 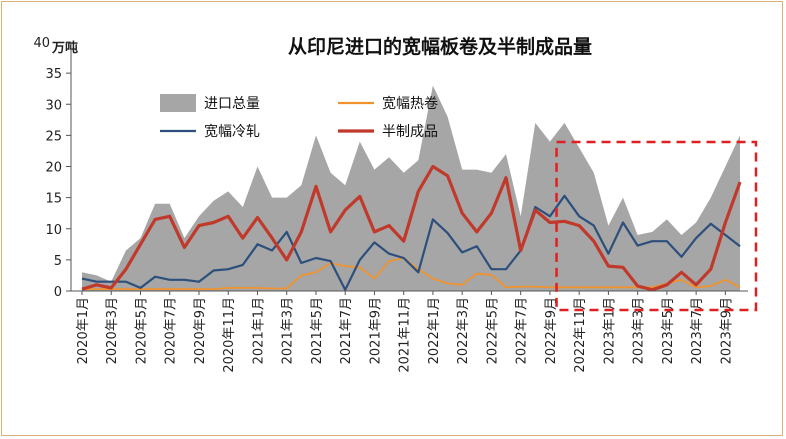 I want to click on x-tick-label: 2021年1月, so click(x=258, y=330).